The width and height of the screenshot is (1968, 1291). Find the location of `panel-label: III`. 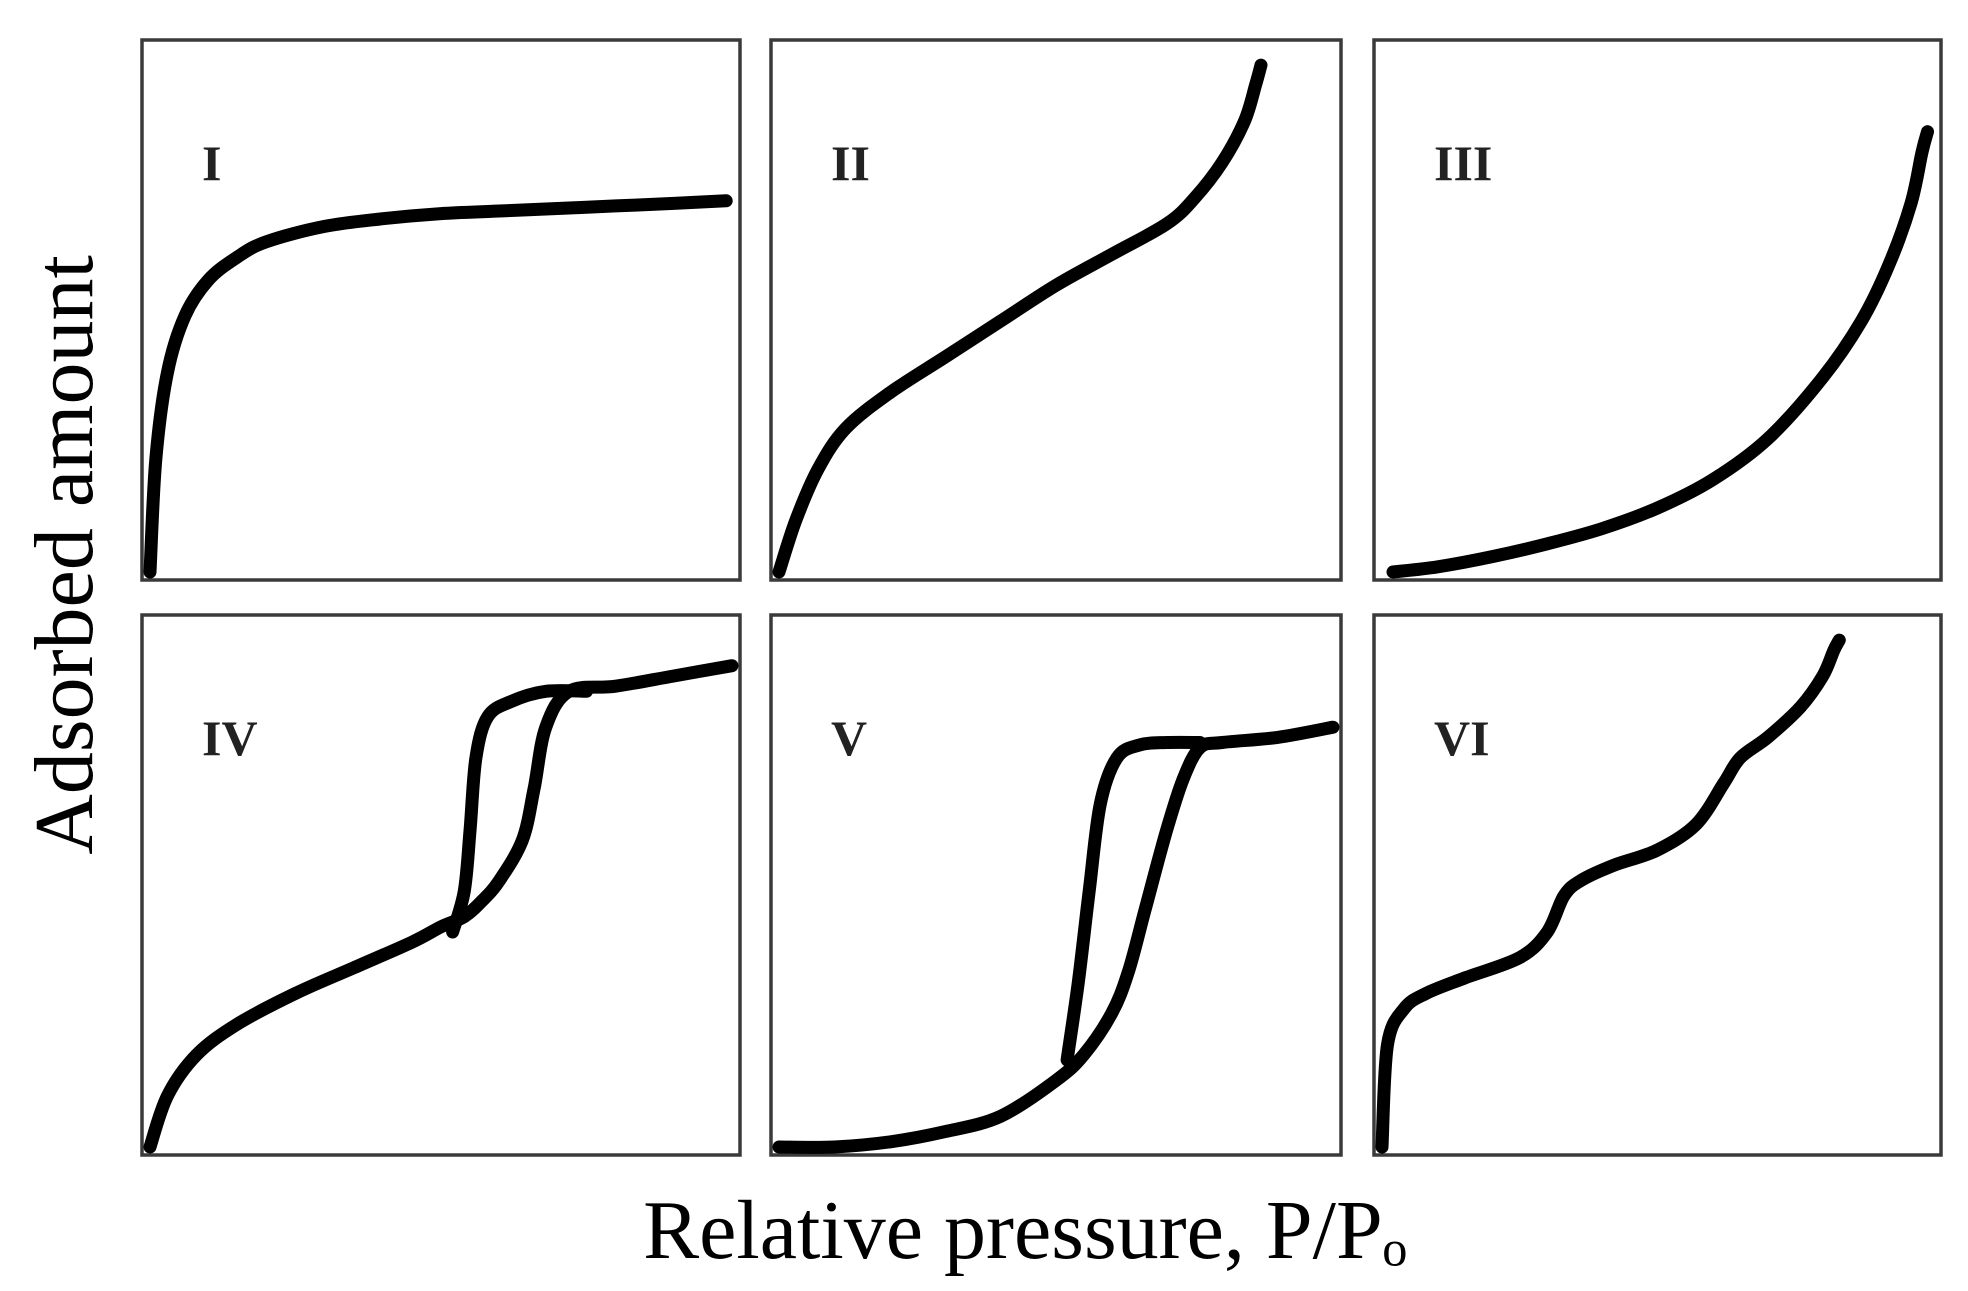

panel-label: III is located at coordinates (1463, 163).